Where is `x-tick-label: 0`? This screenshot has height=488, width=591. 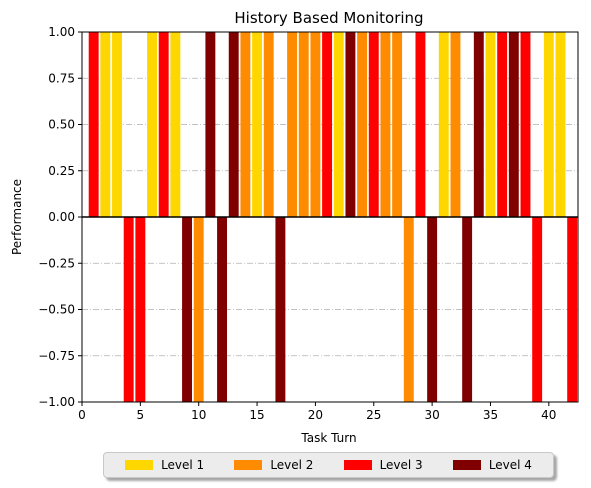
x-tick-label: 0 is located at coordinates (82, 415).